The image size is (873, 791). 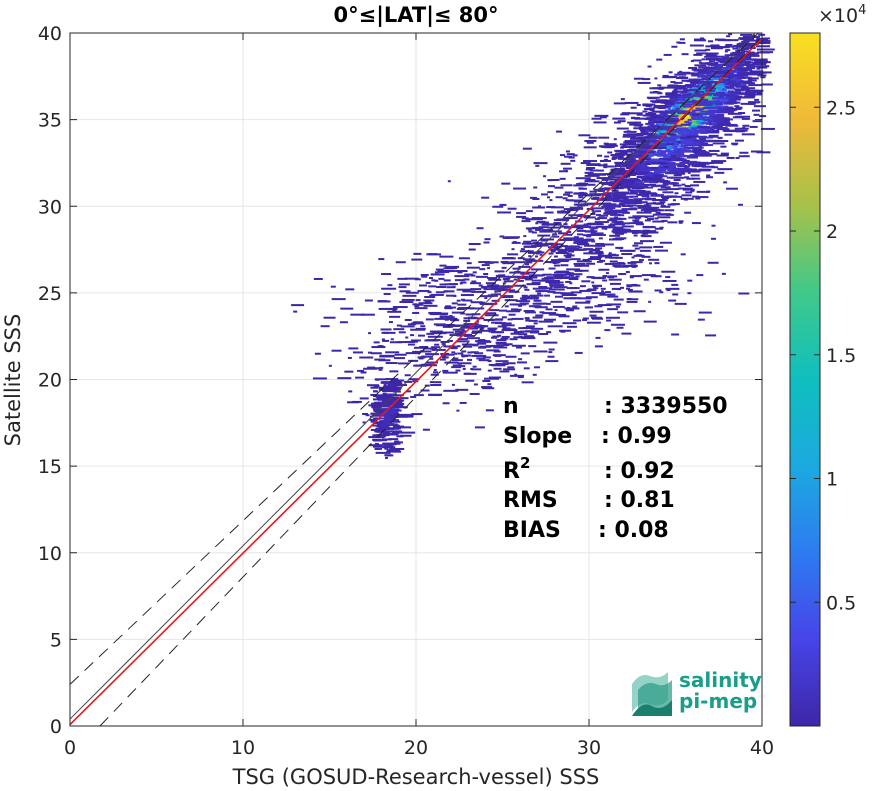 What do you see at coordinates (511, 406) in the screenshot?
I see `stat-n-name: n` at bounding box center [511, 406].